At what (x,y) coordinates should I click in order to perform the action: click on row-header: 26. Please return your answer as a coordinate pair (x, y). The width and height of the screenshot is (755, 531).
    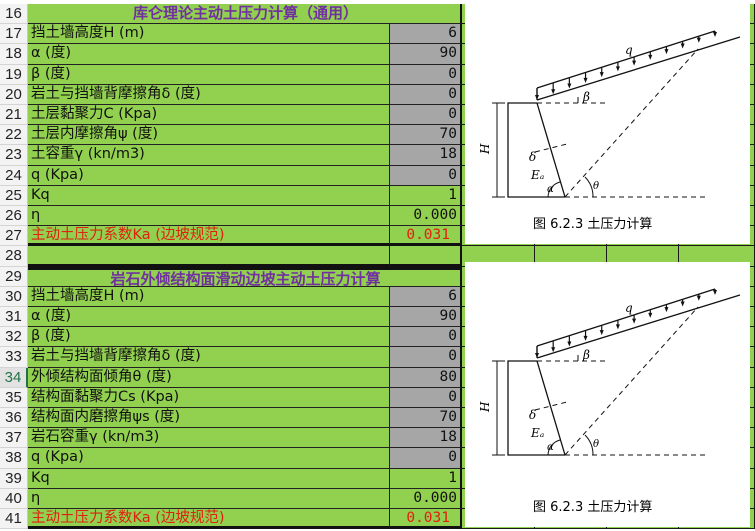
    Looking at the image, I should click on (14, 216).